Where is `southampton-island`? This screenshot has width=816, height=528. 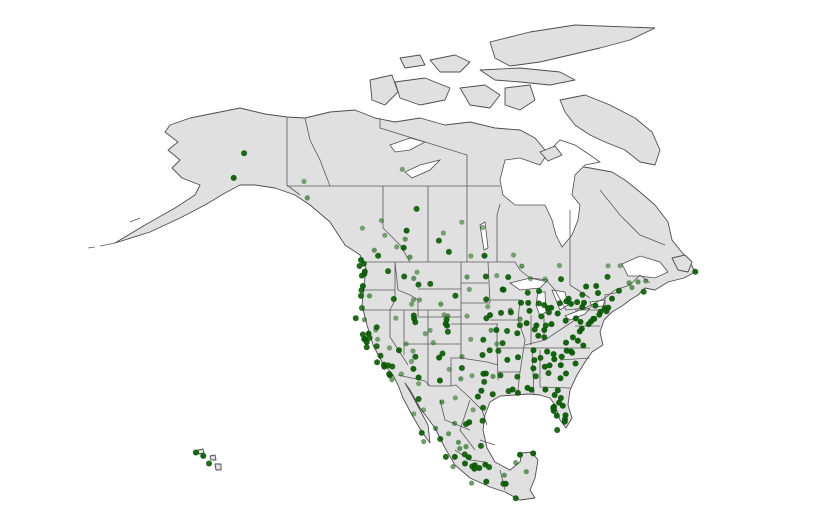
southampton-island is located at coordinates (551, 153).